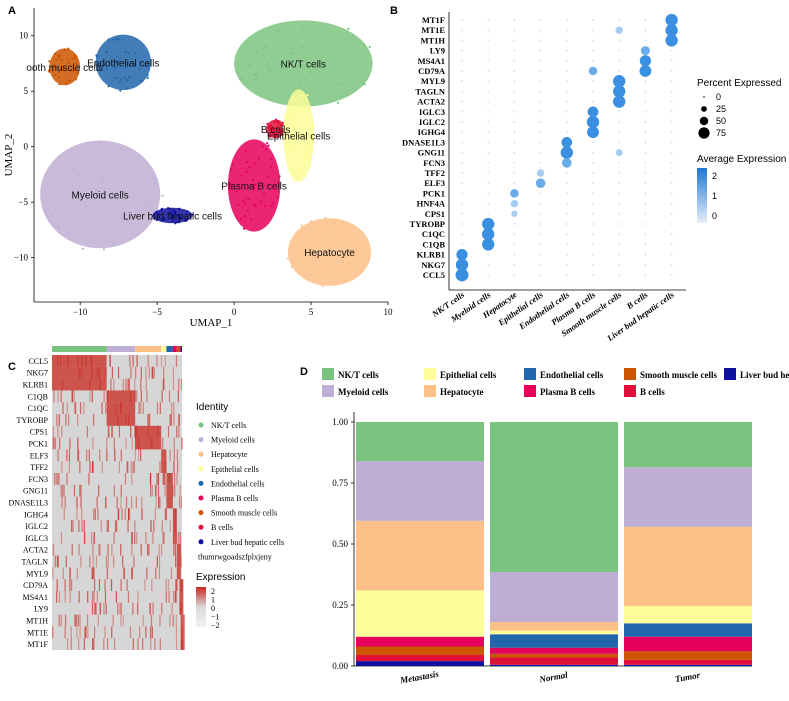 Image resolution: width=789 pixels, height=701 pixels. I want to click on dotplot-gene-label: IGLC3, so click(432, 112).